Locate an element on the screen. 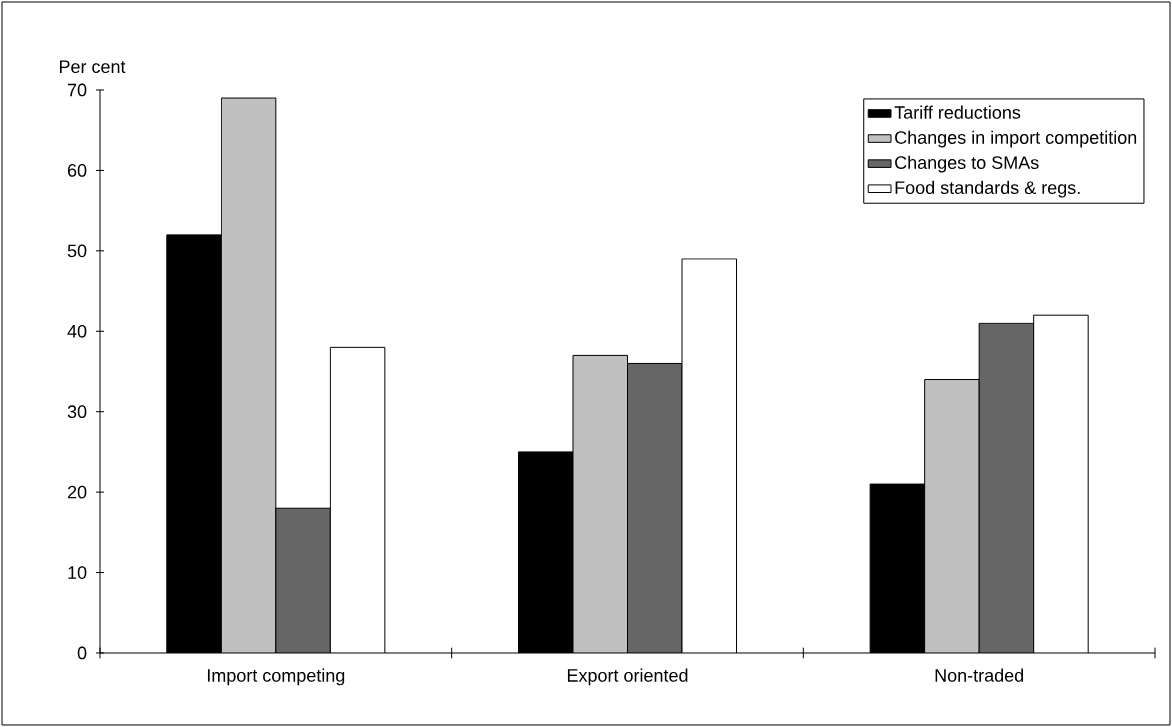  y-tick-label: 20 is located at coordinates (77, 492).